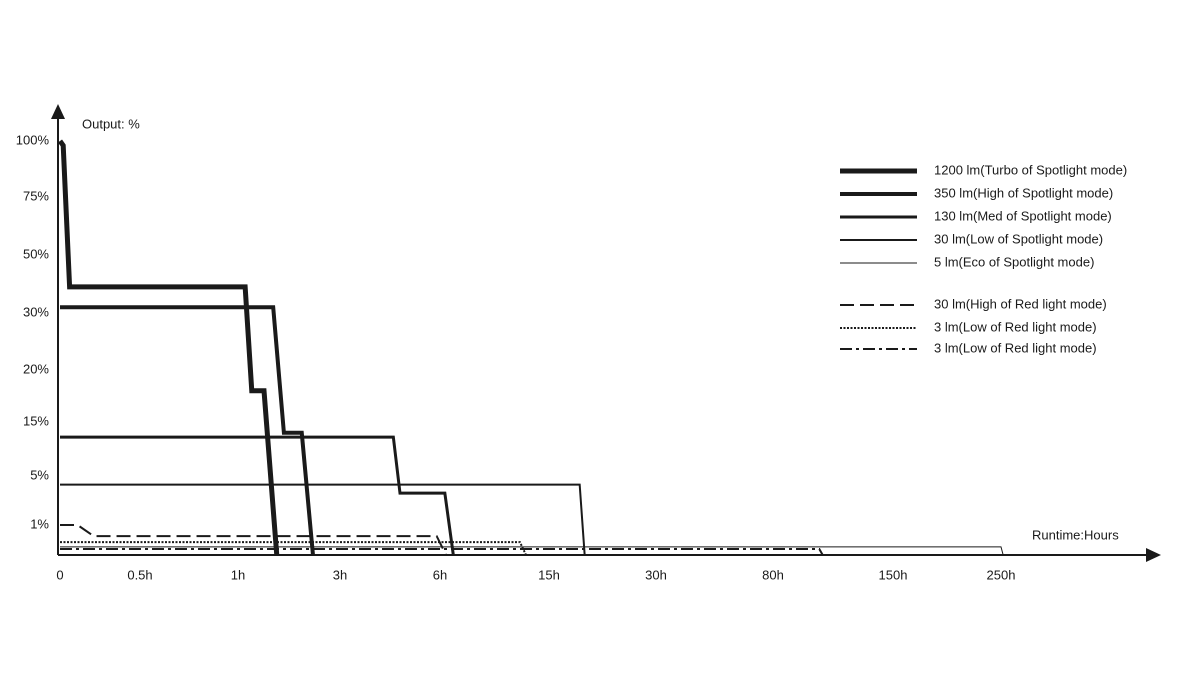 This screenshot has height=681, width=1200. I want to click on y-tick-label: 1%, so click(39, 523).